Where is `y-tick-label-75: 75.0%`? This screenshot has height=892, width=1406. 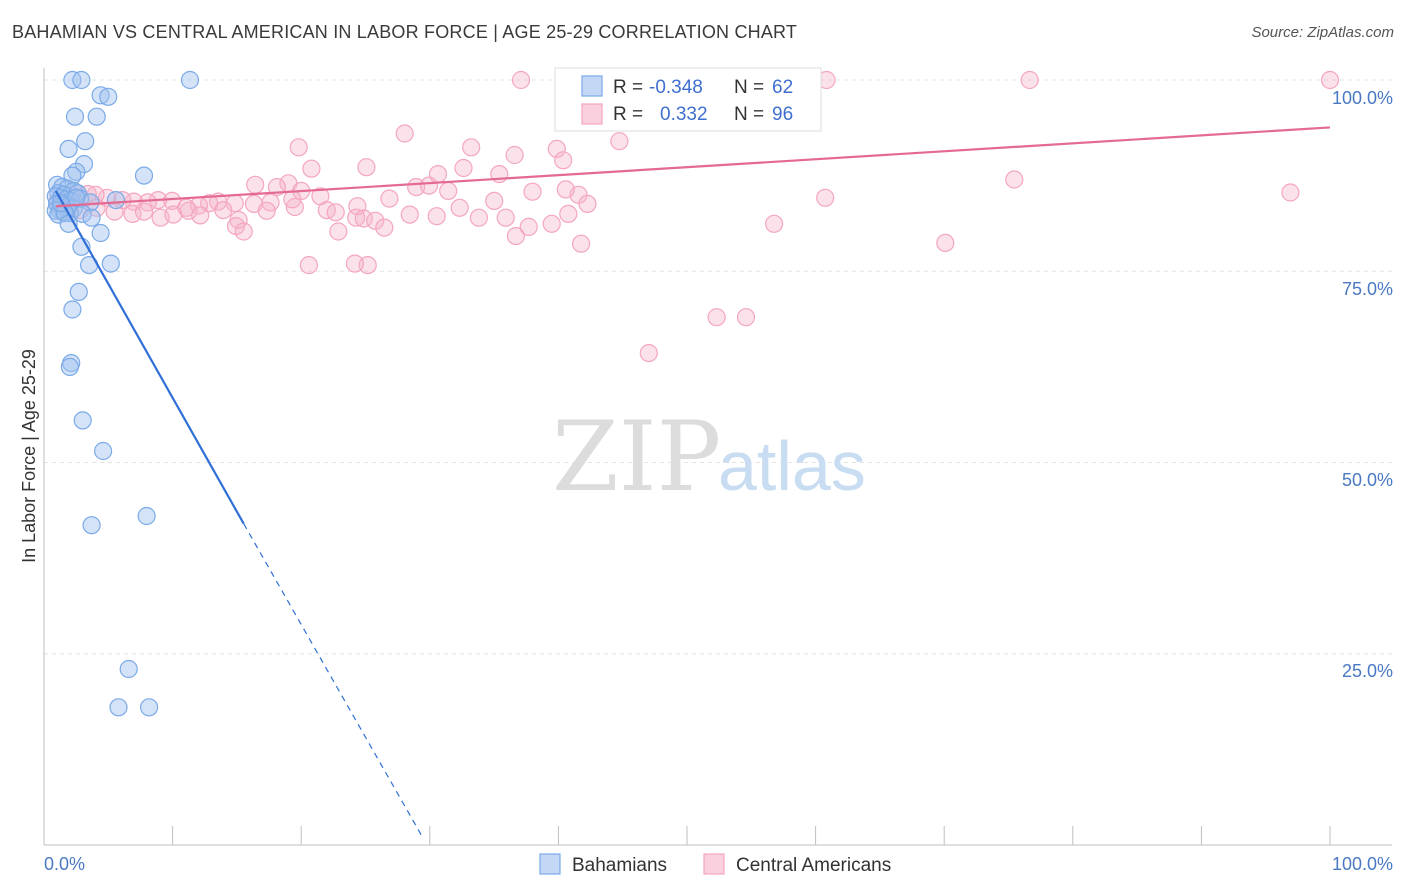 y-tick-label-75: 75.0% is located at coordinates (1367, 289).